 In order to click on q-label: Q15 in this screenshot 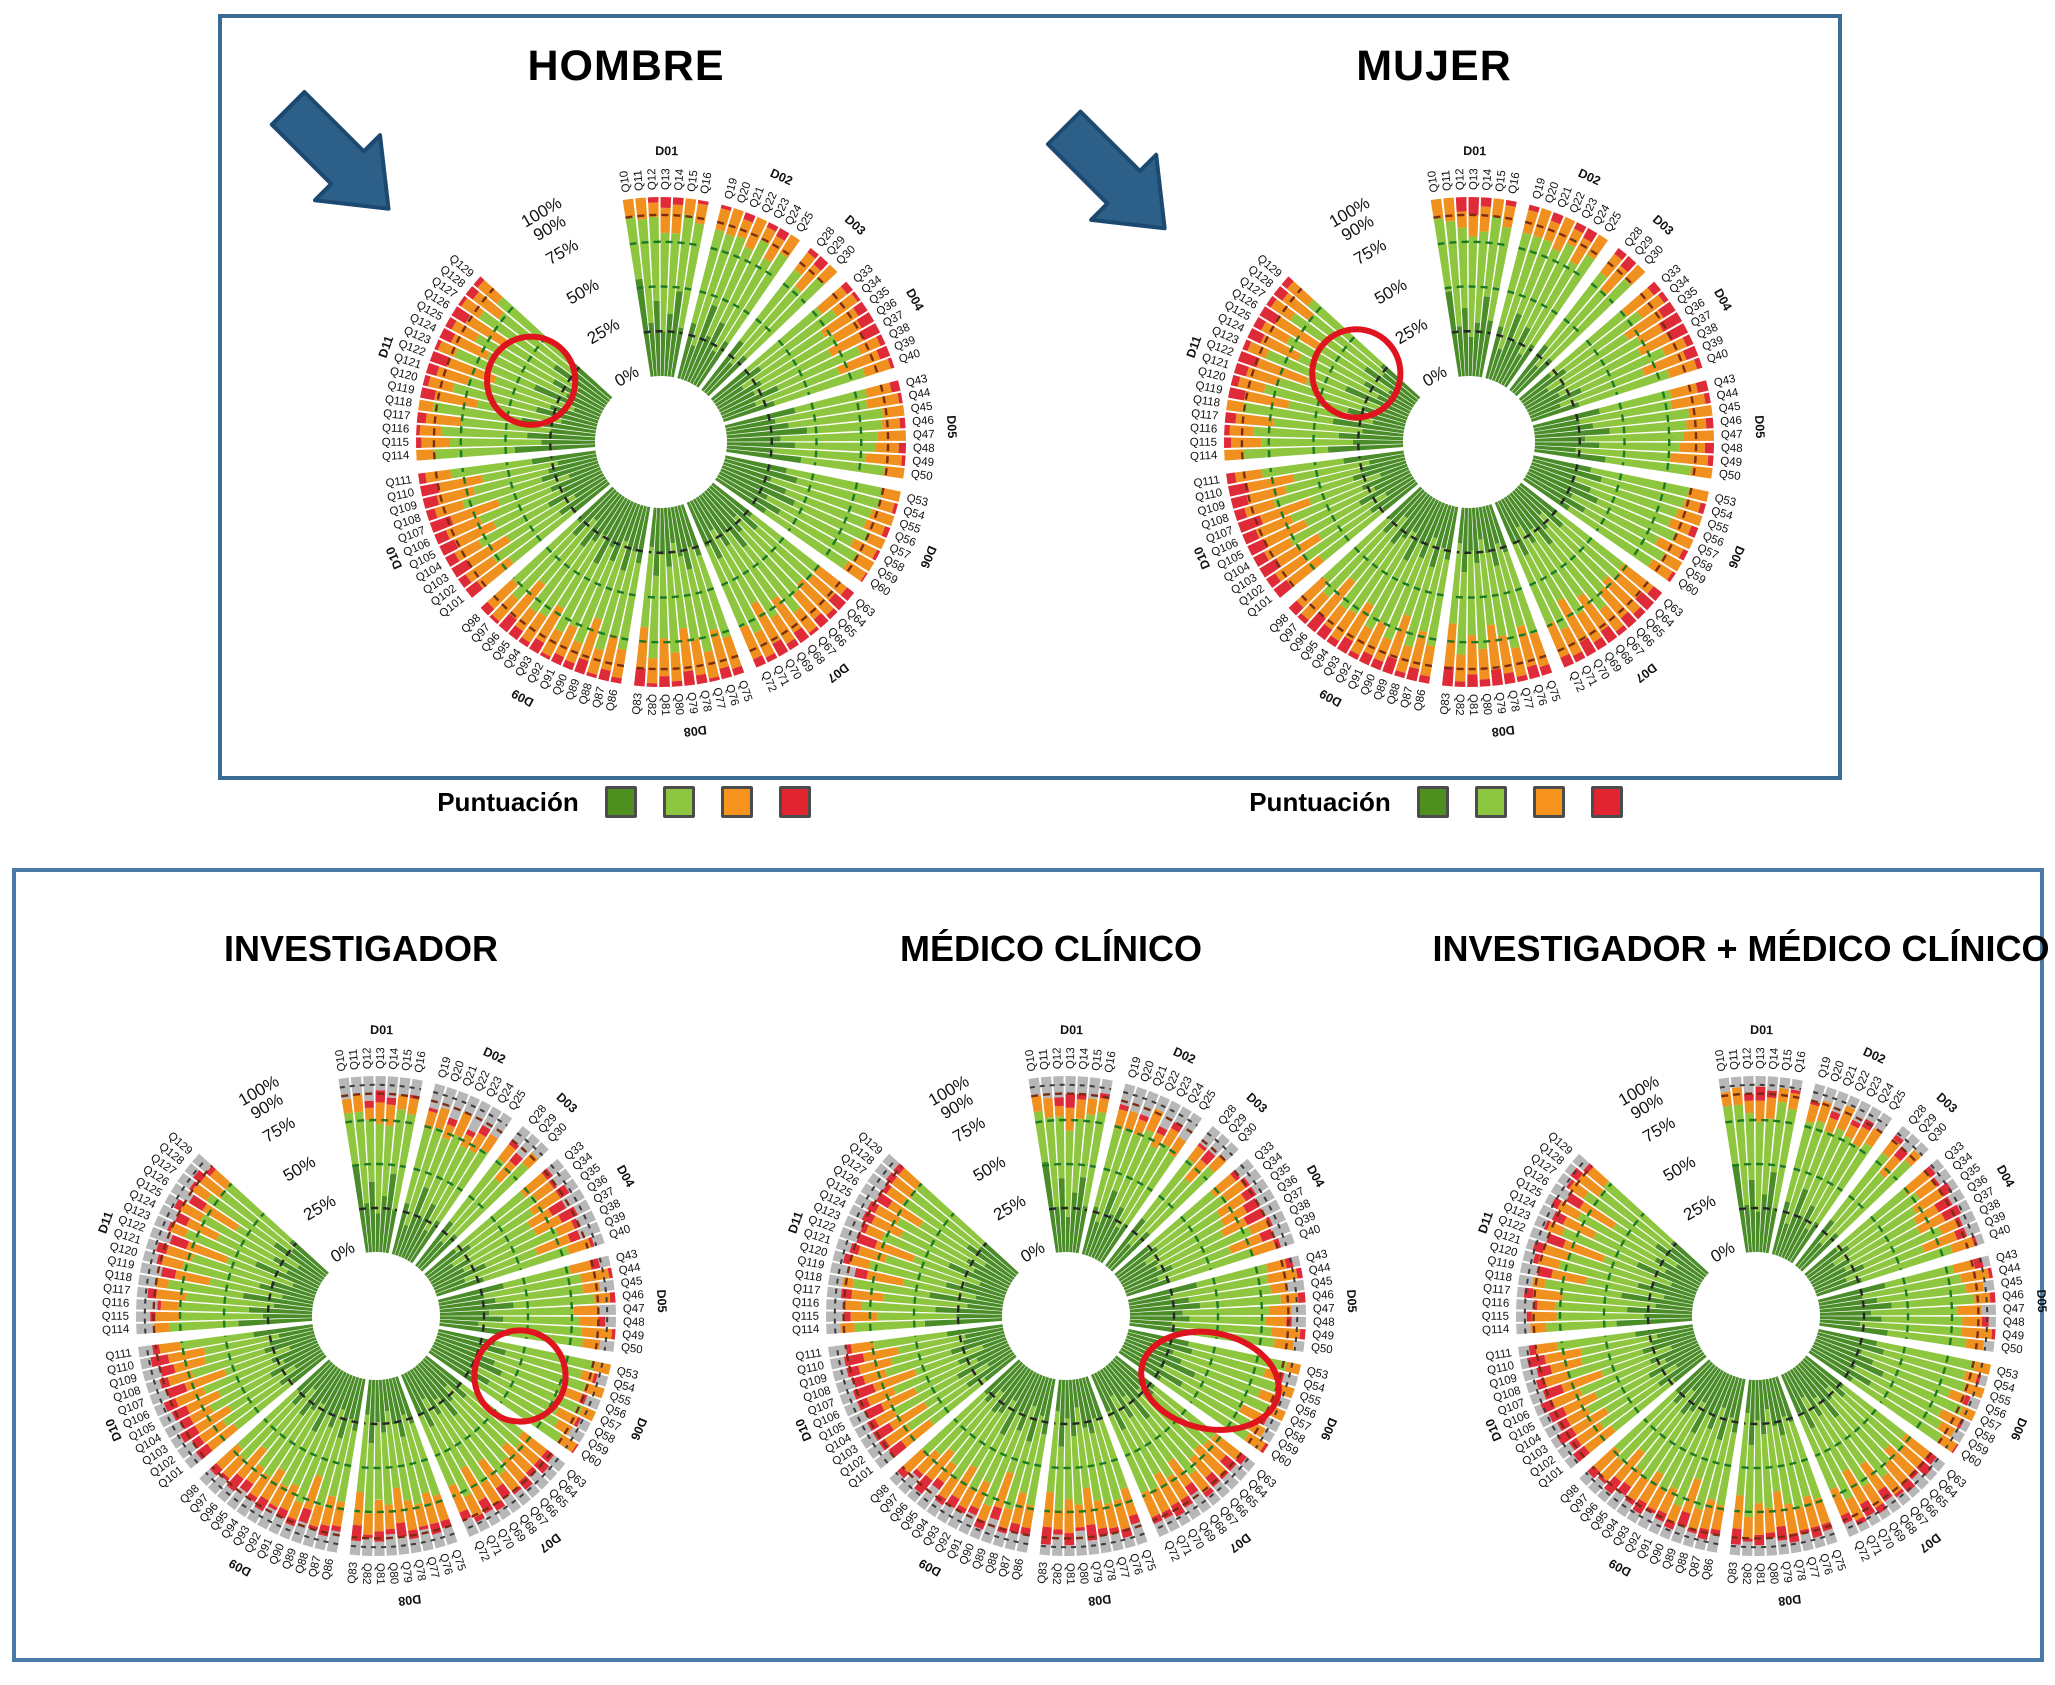, I will do `click(1097, 1060)`.